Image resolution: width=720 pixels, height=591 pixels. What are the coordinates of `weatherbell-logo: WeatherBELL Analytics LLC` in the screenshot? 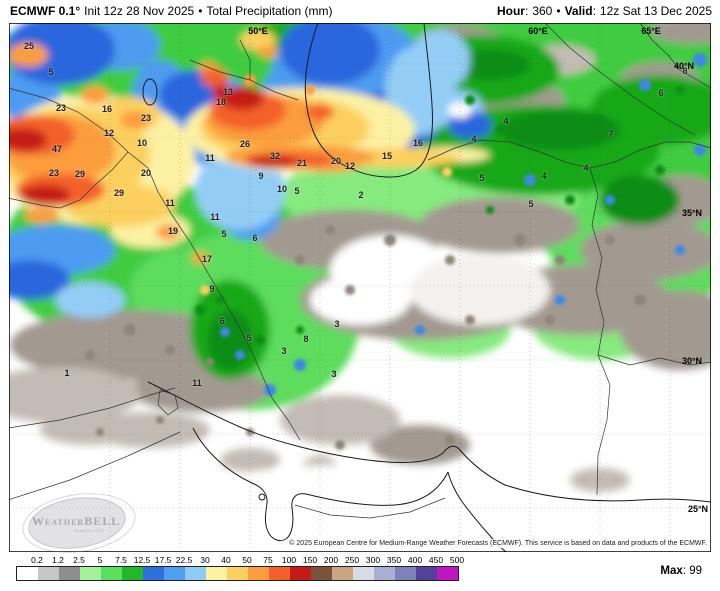 It's located at (82, 523).